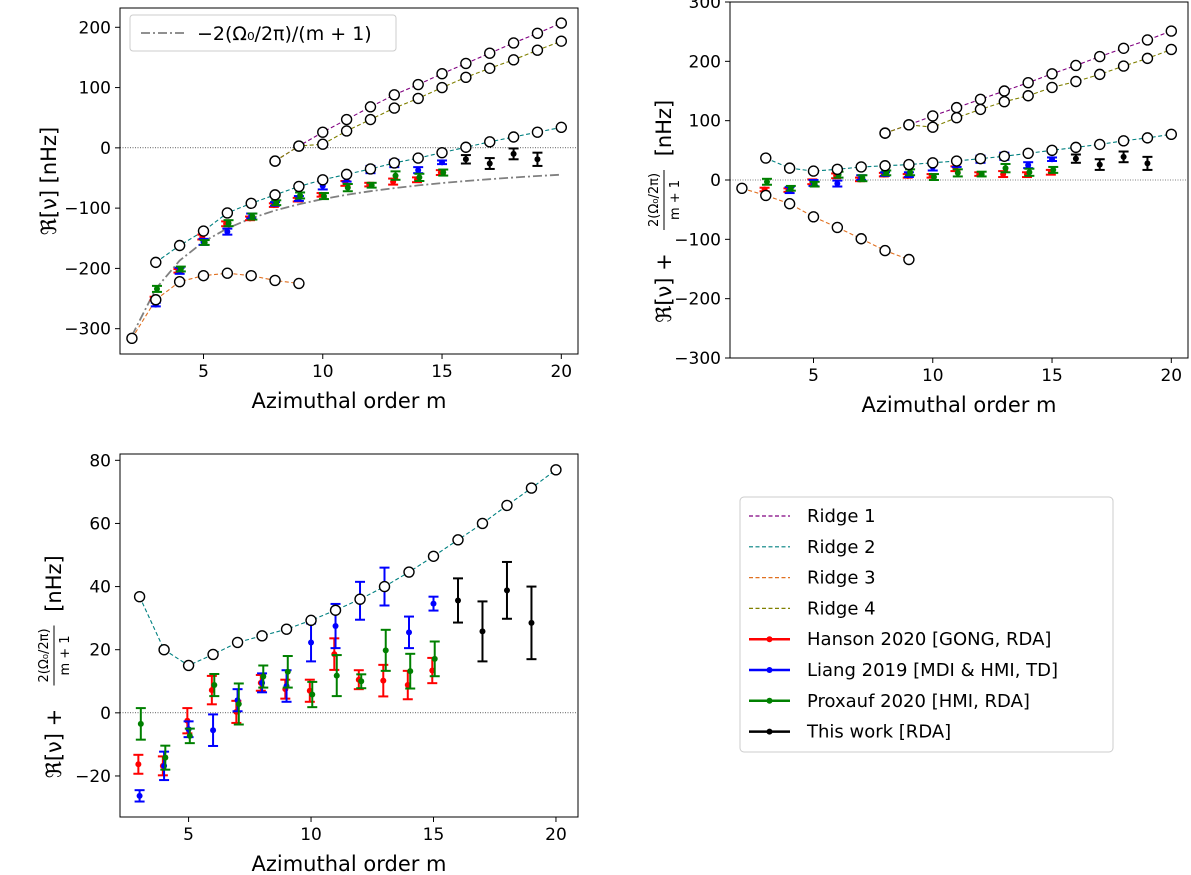 The width and height of the screenshot is (1191, 875). What do you see at coordinates (878, 732) in the screenshot?
I see `legend-label: This work [RDA]` at bounding box center [878, 732].